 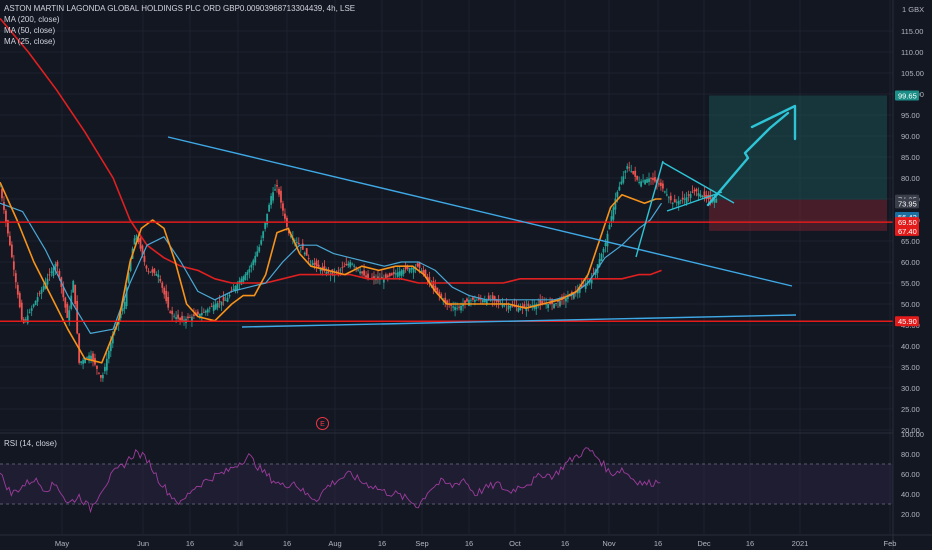 I want to click on rsi-tick-label: 80.00, so click(x=910, y=454).